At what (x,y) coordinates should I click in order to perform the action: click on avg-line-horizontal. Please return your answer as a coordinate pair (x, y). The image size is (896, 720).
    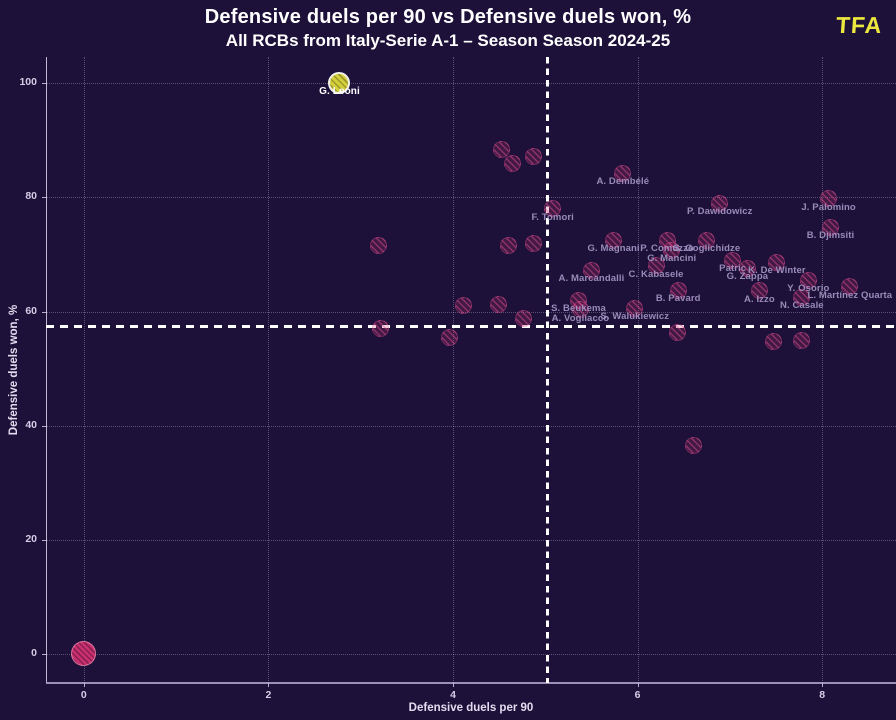
    Looking at the image, I should click on (471, 326).